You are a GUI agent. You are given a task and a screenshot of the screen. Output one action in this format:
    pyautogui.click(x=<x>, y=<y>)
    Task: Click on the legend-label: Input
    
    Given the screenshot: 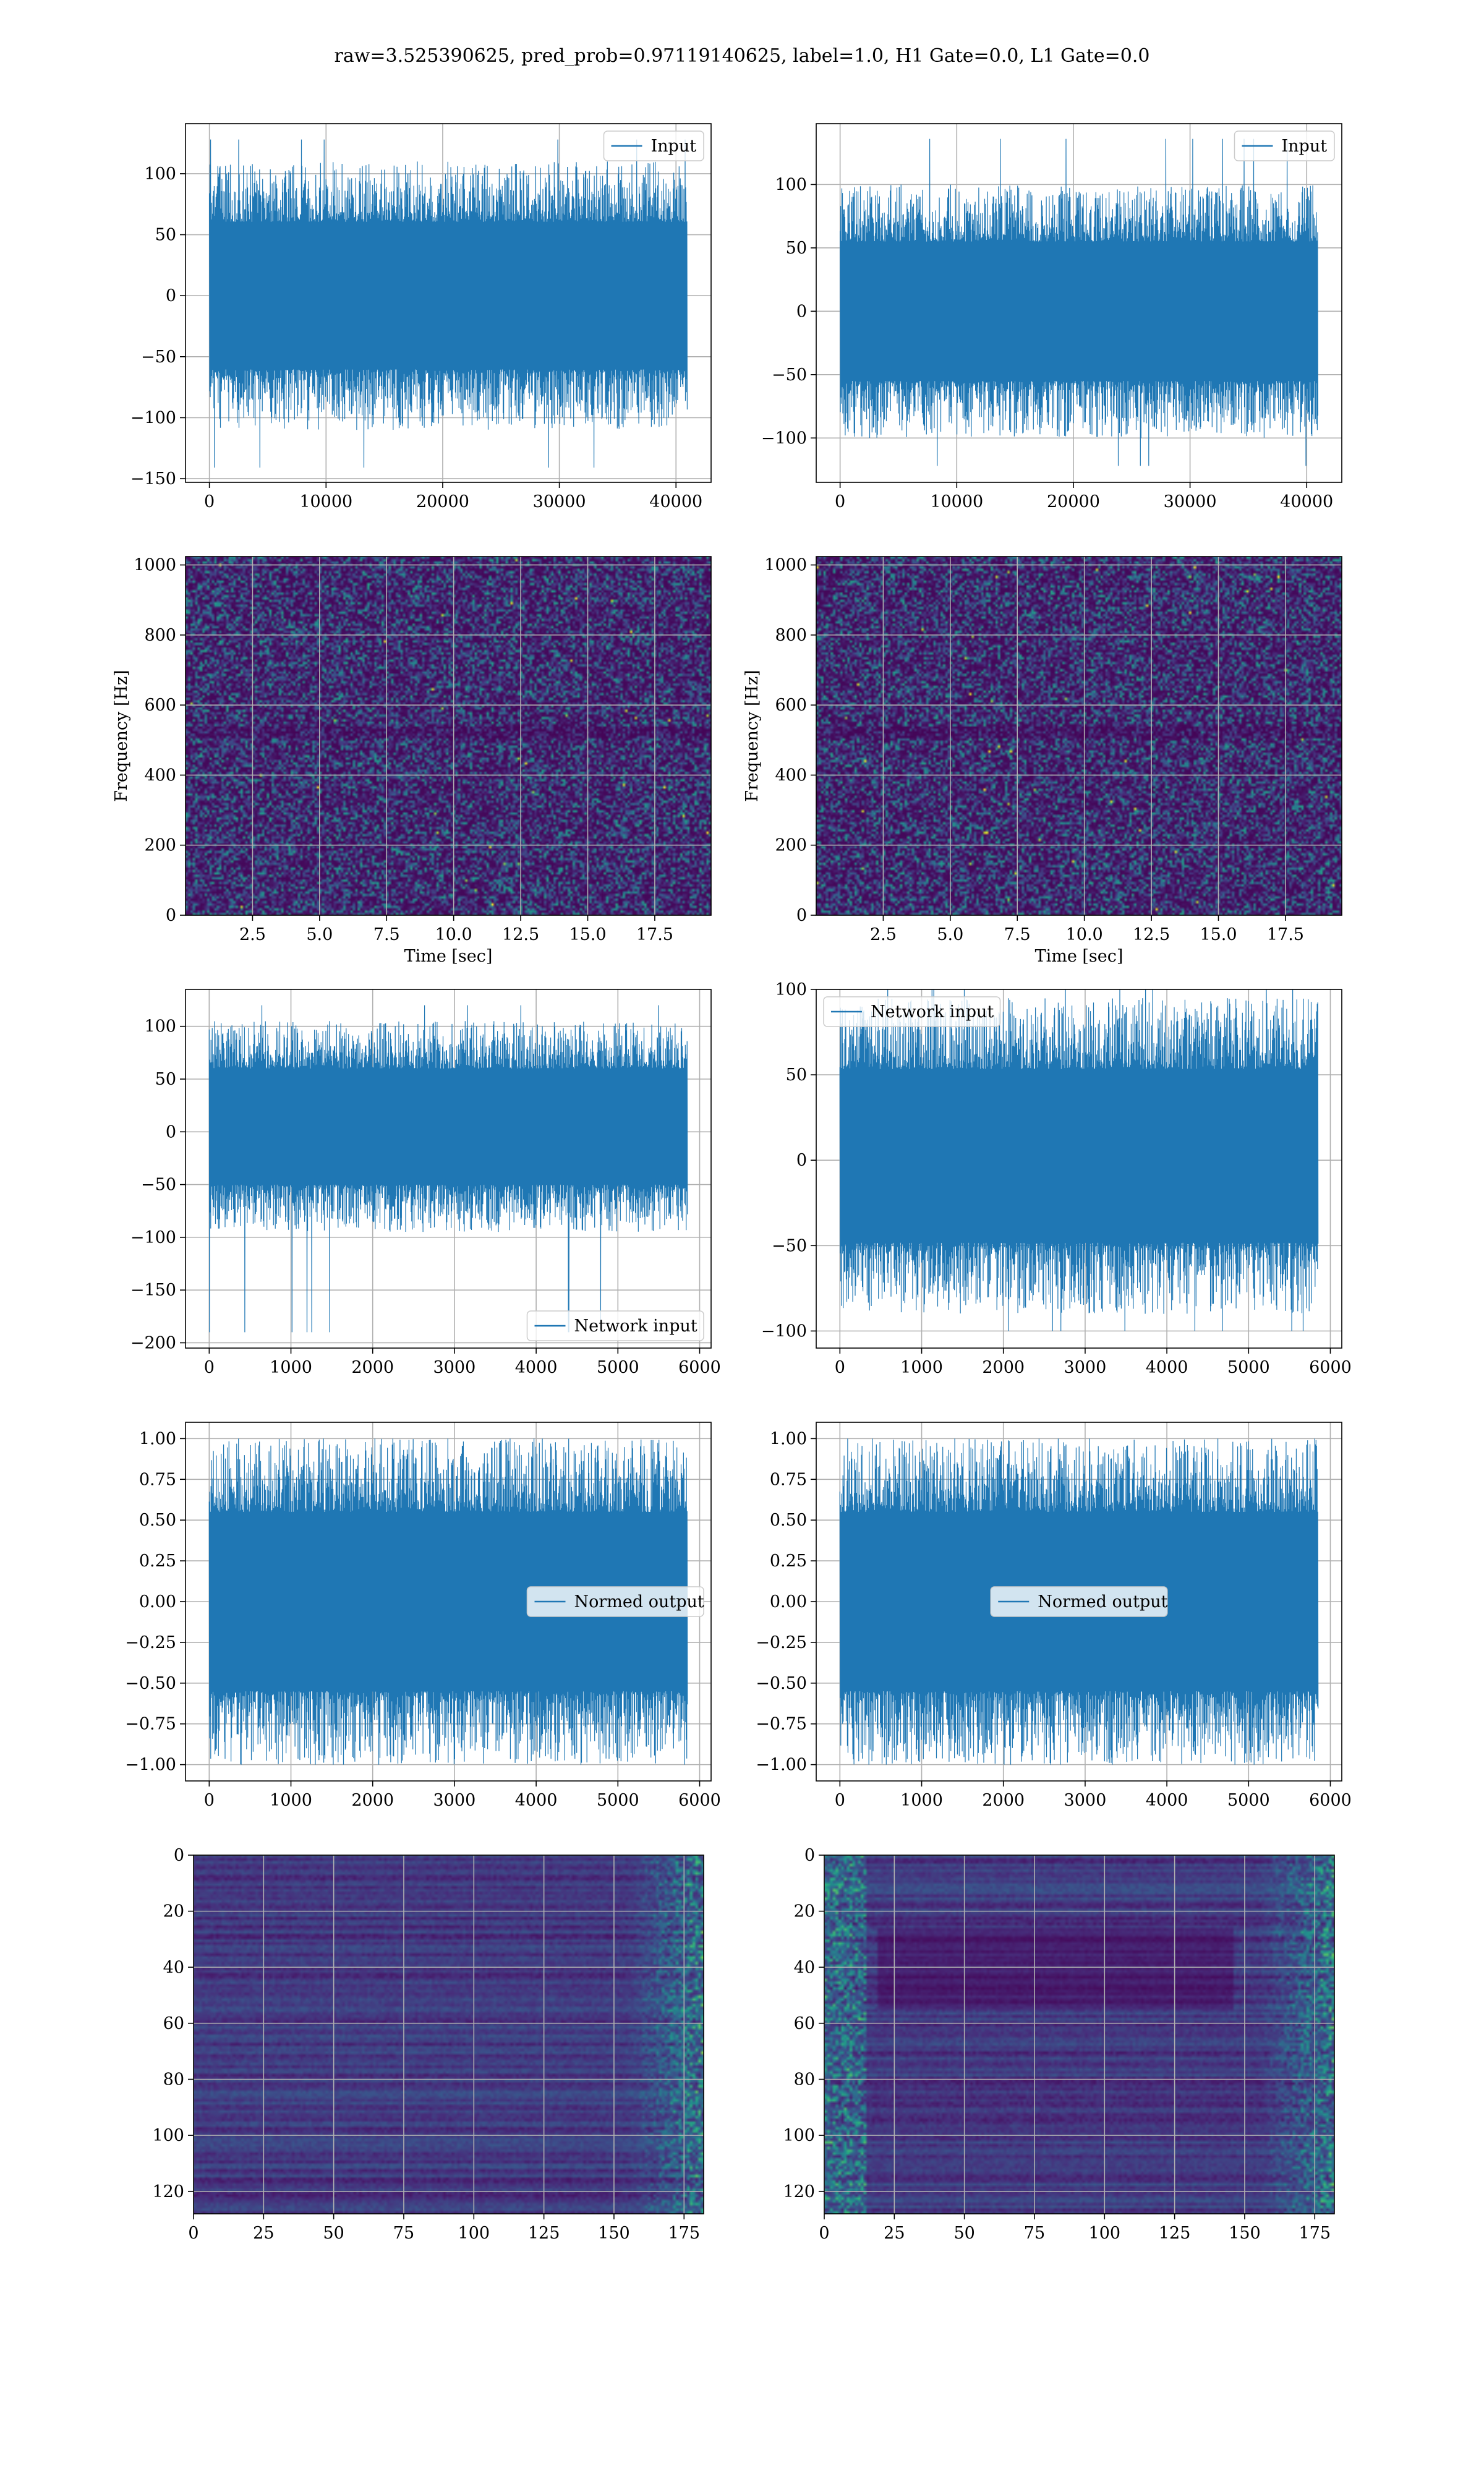 What is the action you would take?
    pyautogui.click(x=674, y=146)
    